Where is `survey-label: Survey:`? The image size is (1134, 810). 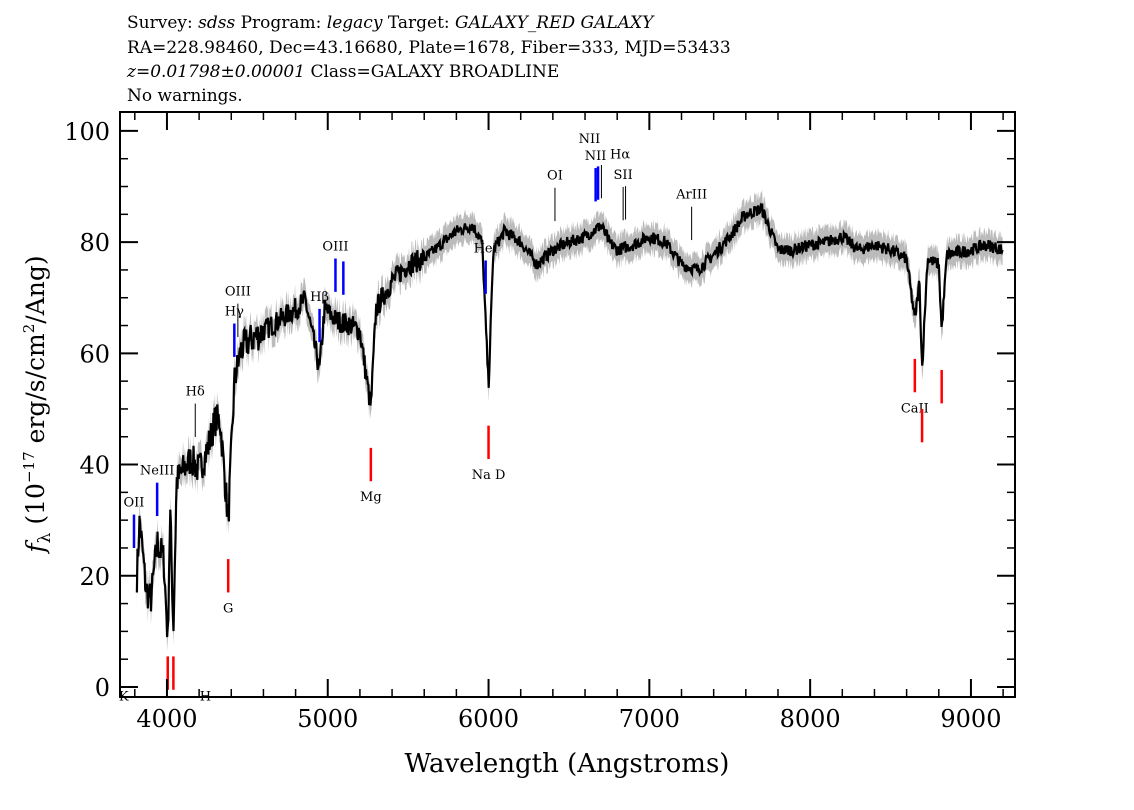 survey-label: Survey: is located at coordinates (160, 23).